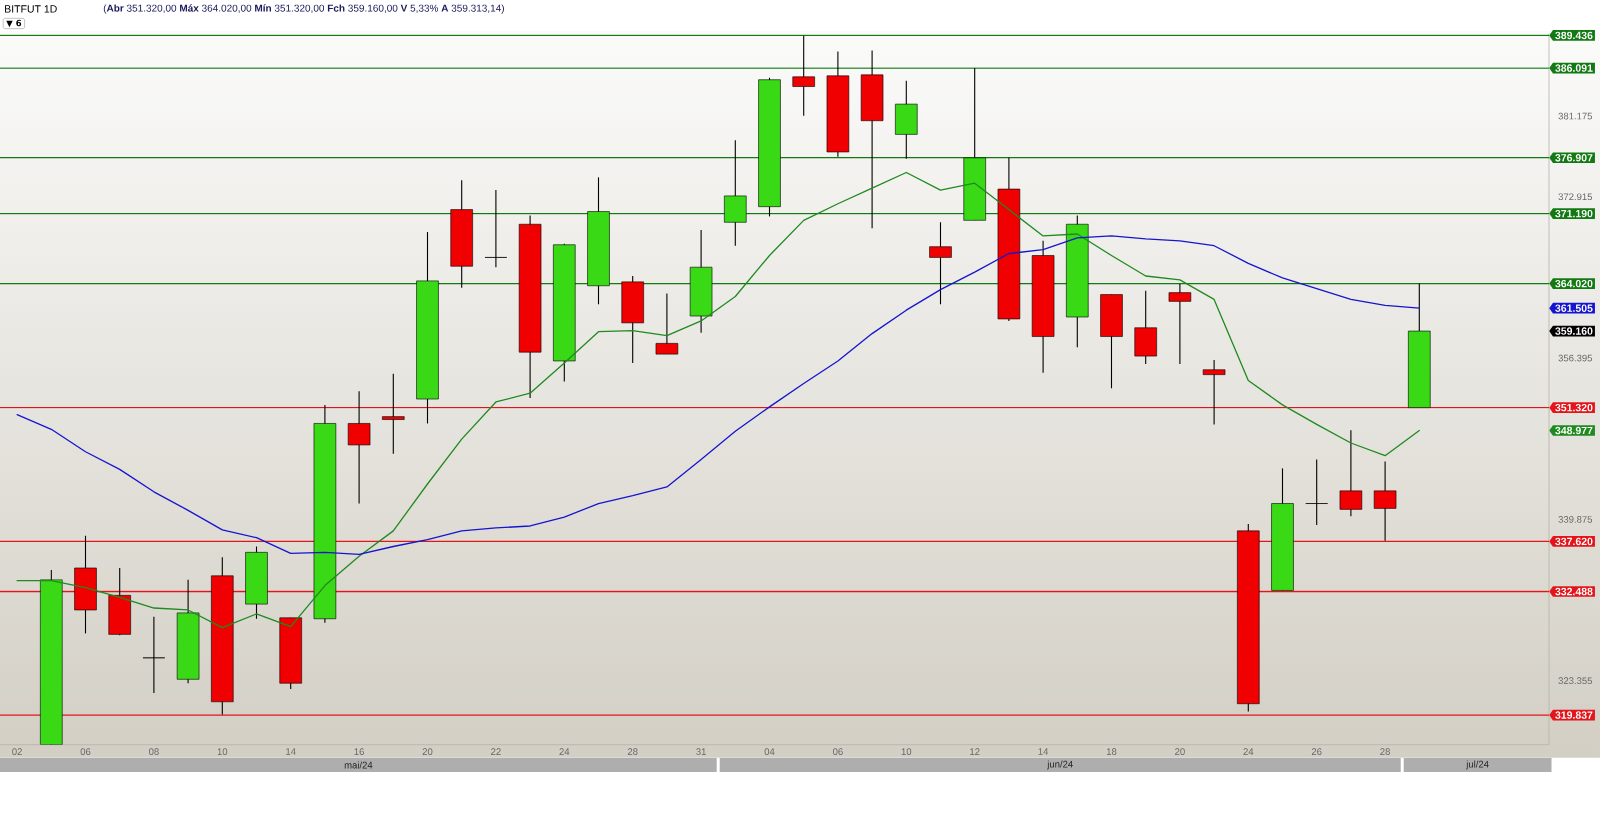 This screenshot has height=817, width=1600. Describe the element at coordinates (1574, 715) in the screenshot. I see `ref-line-label: 319.837` at that location.